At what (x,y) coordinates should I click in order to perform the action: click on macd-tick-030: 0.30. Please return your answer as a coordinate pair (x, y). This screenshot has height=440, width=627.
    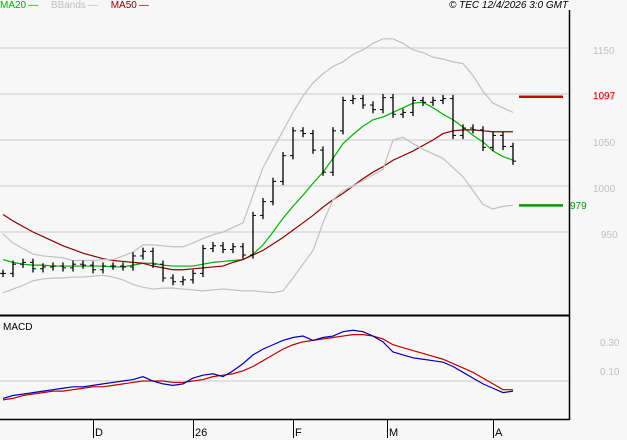
    Looking at the image, I should click on (610, 343).